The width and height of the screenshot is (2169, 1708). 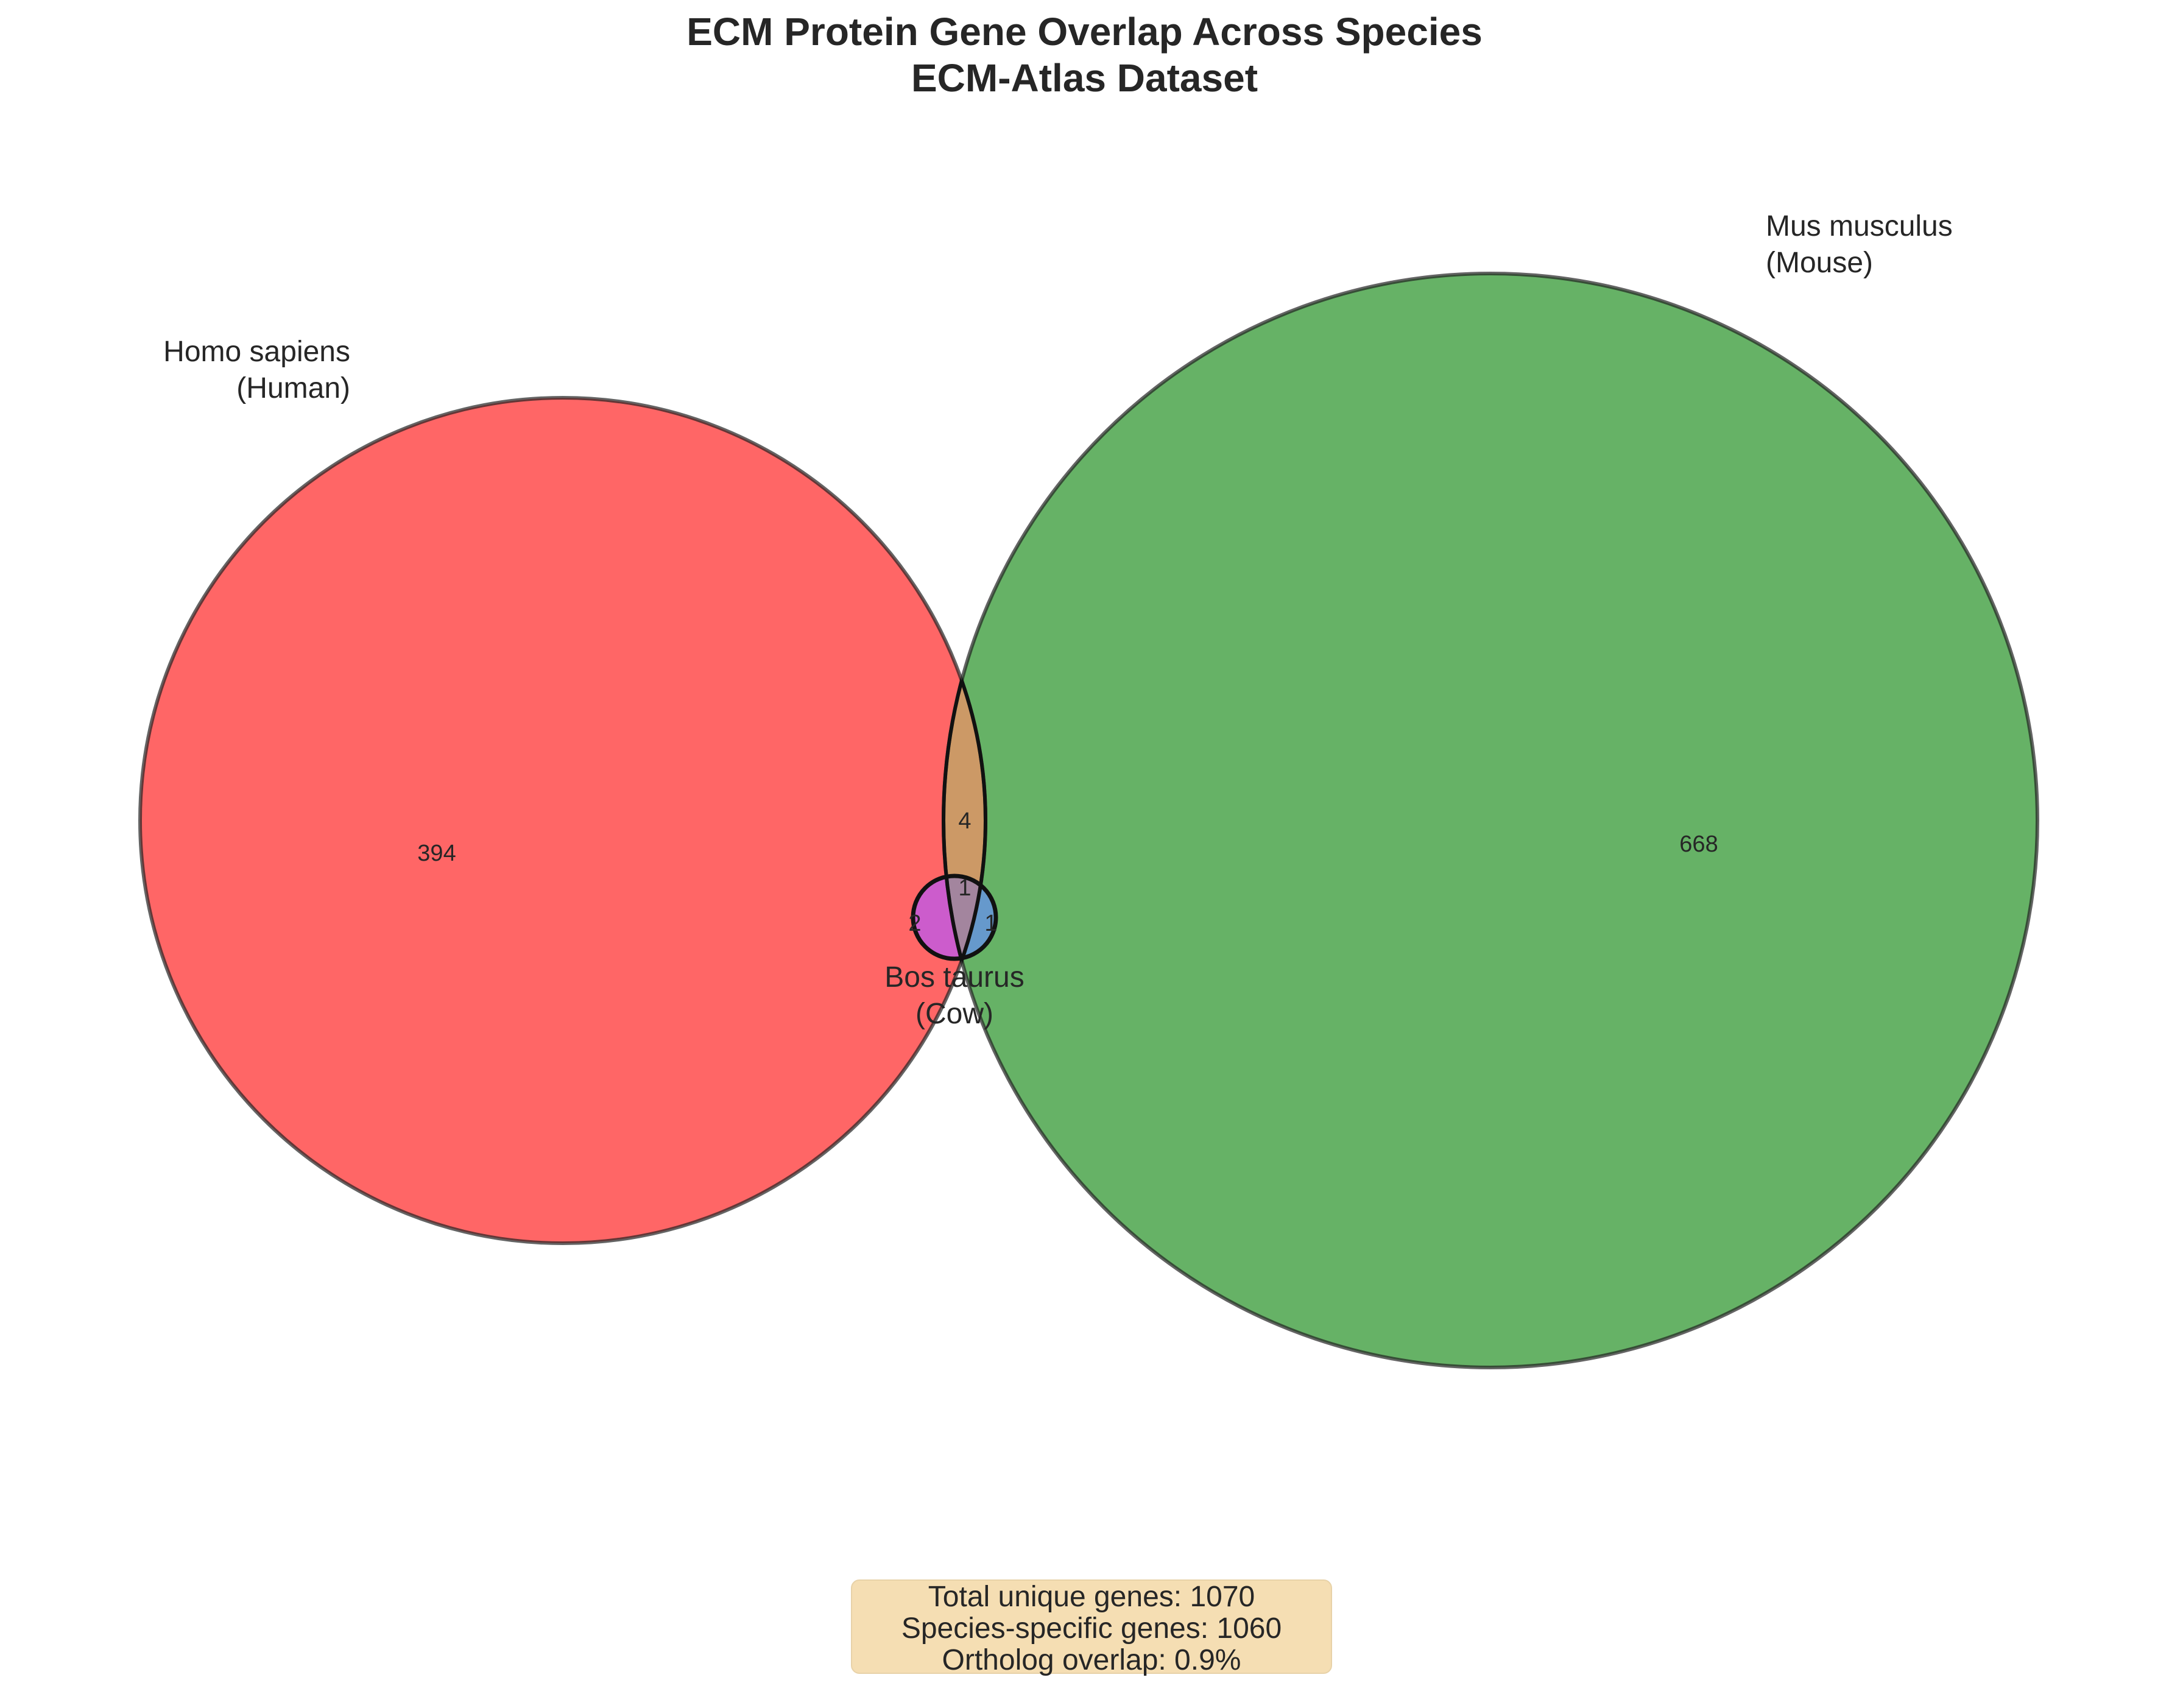 I want to click on mouse-label-common: (Mouse), so click(x=1819, y=263).